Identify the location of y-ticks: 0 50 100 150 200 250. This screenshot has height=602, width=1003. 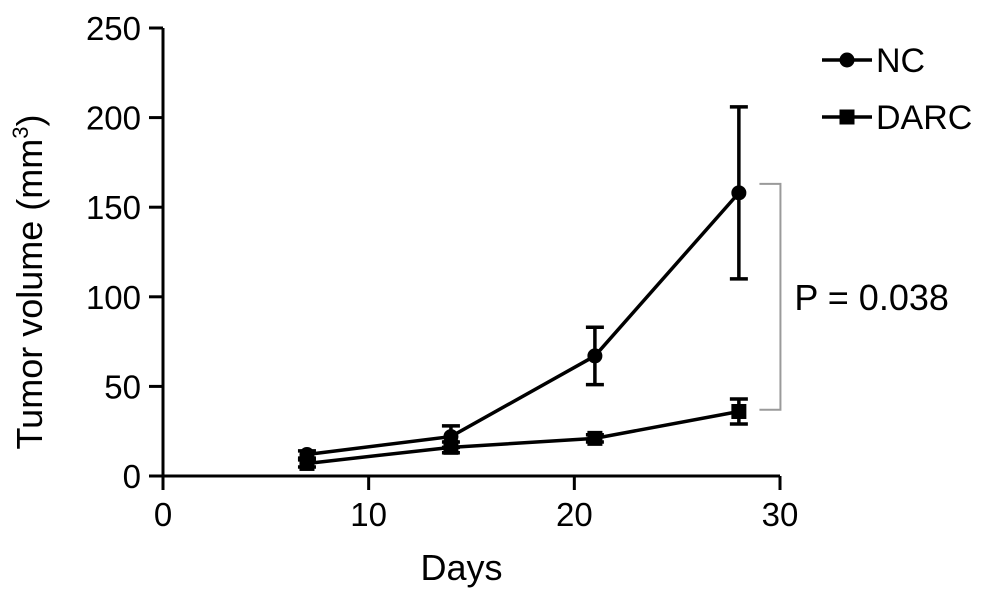
(124, 252).